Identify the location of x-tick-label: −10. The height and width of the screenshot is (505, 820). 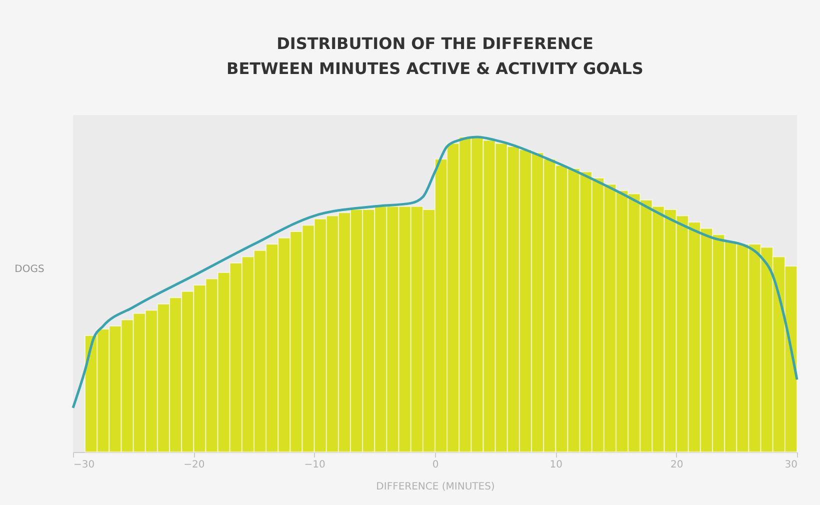
(315, 465).